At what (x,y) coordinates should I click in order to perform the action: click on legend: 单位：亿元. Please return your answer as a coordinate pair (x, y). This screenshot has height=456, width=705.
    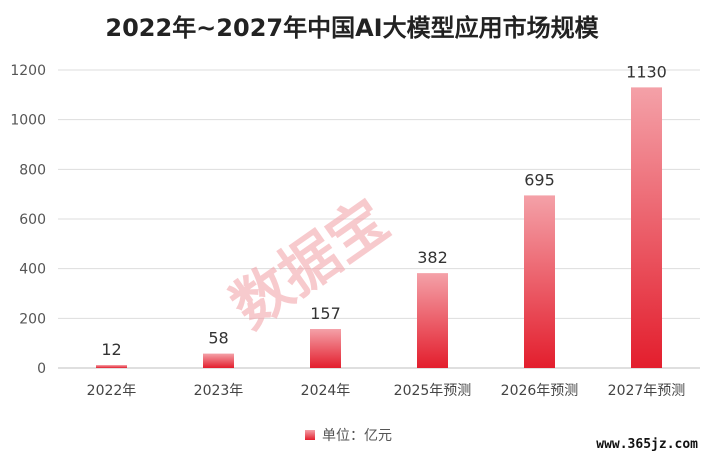
    Looking at the image, I should click on (348, 436).